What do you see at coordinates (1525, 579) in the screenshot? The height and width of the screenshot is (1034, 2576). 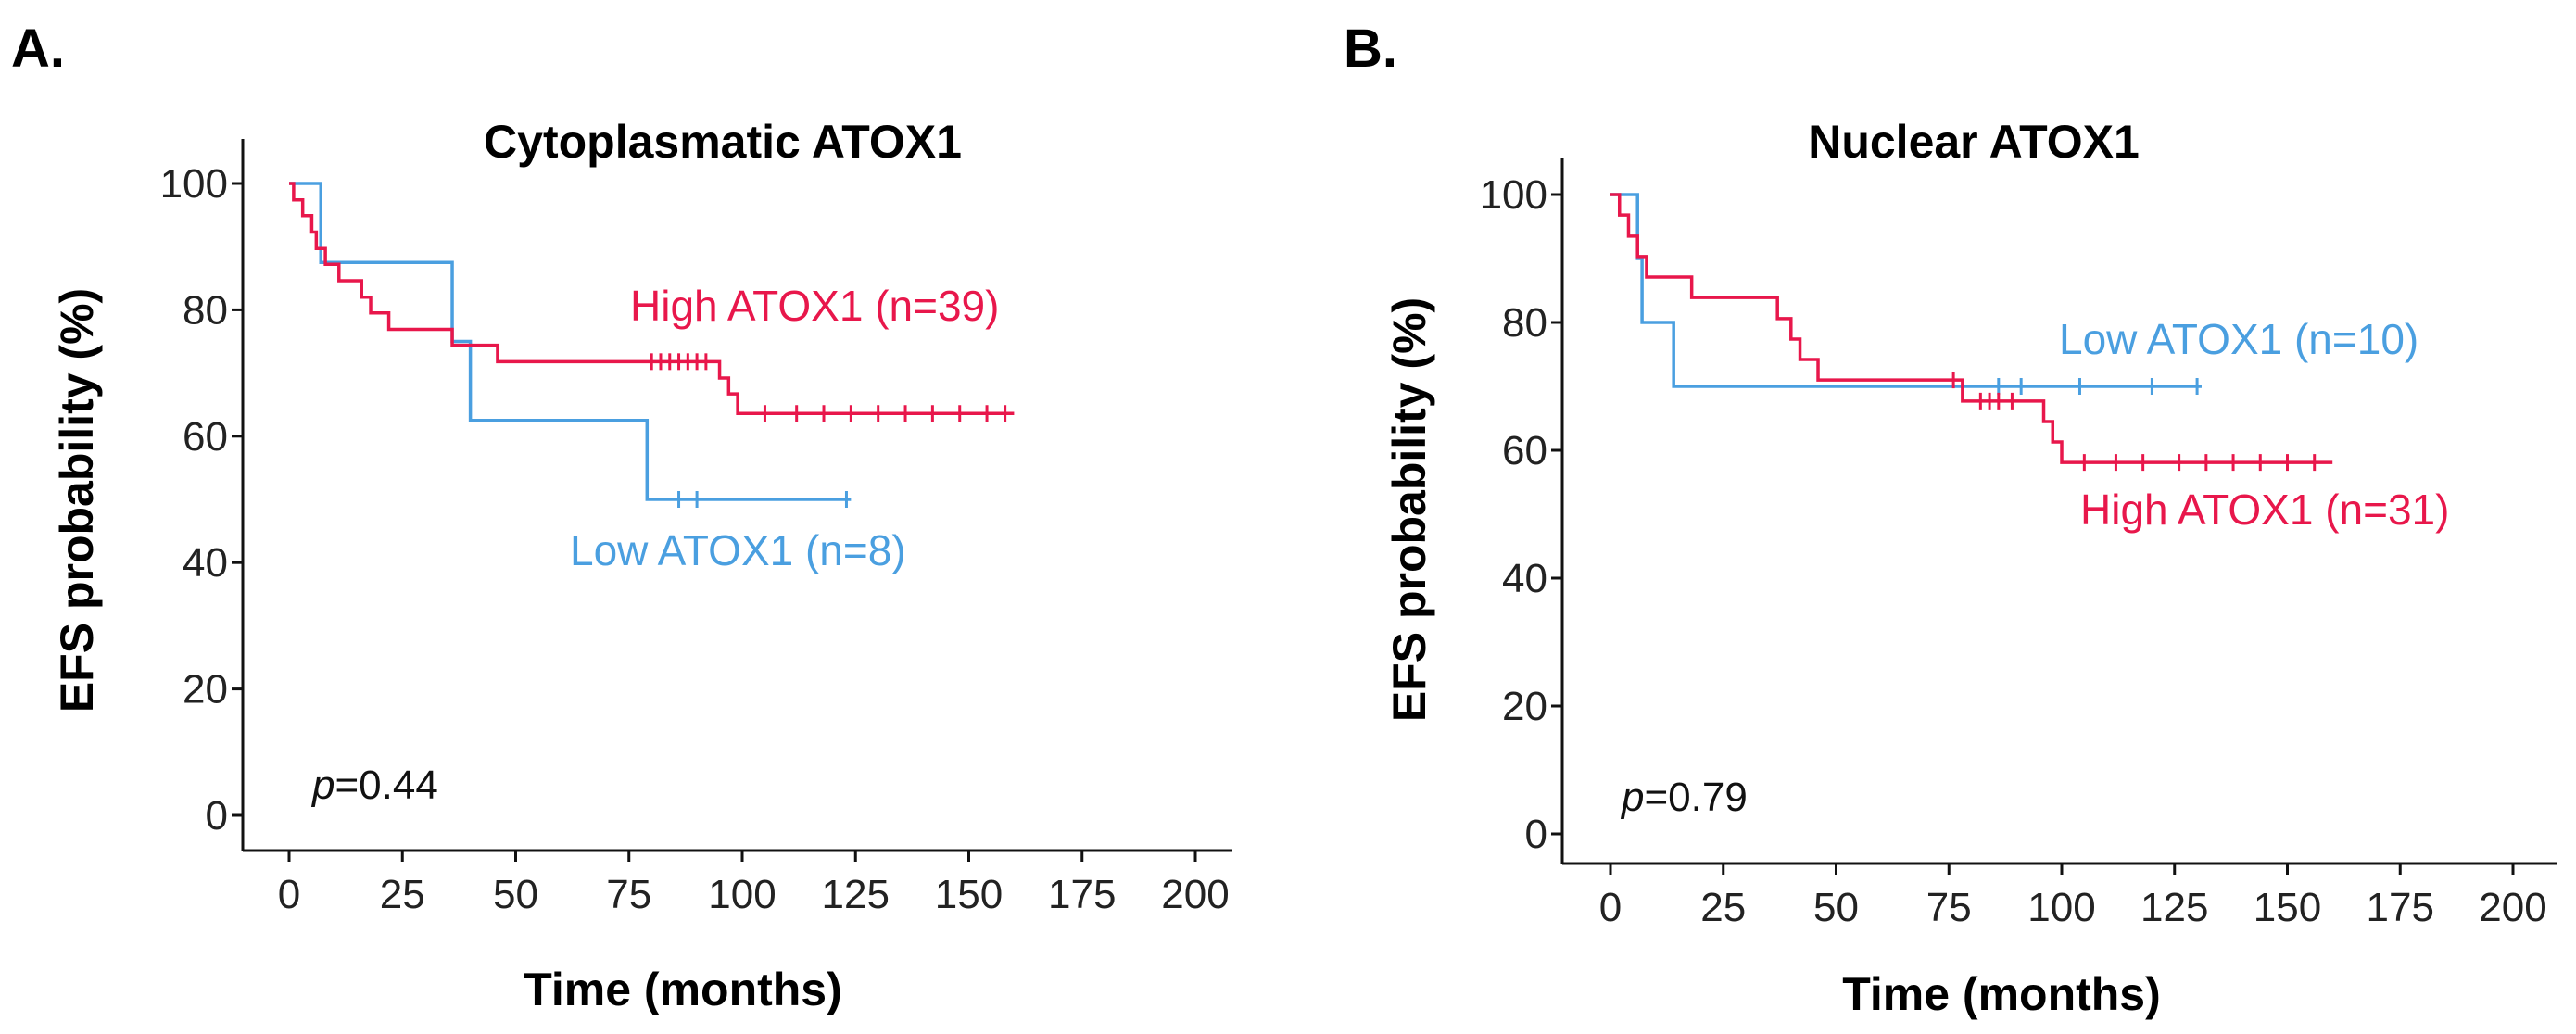 I see `panel-b-y-tick-label: 40` at bounding box center [1525, 579].